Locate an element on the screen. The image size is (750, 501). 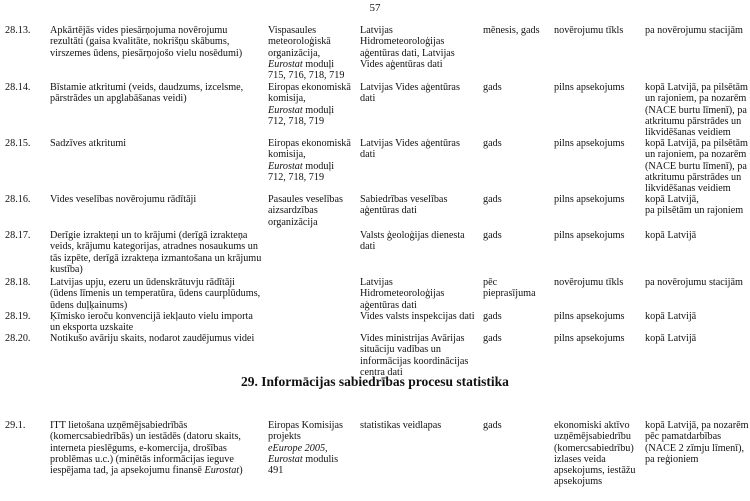
item-number-cell: 28.14. is located at coordinates (17, 87).